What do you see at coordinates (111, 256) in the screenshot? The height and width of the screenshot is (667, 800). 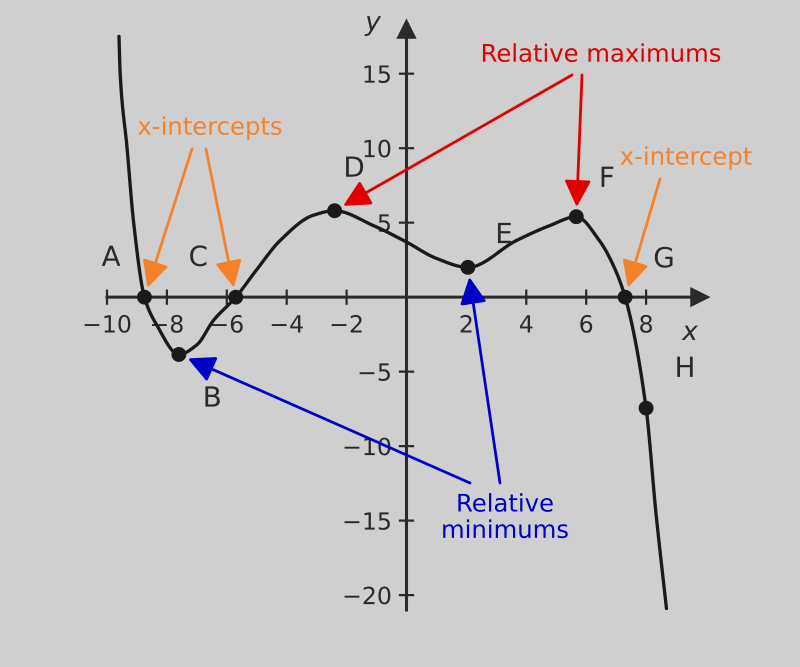 I see `annotation: A` at bounding box center [111, 256].